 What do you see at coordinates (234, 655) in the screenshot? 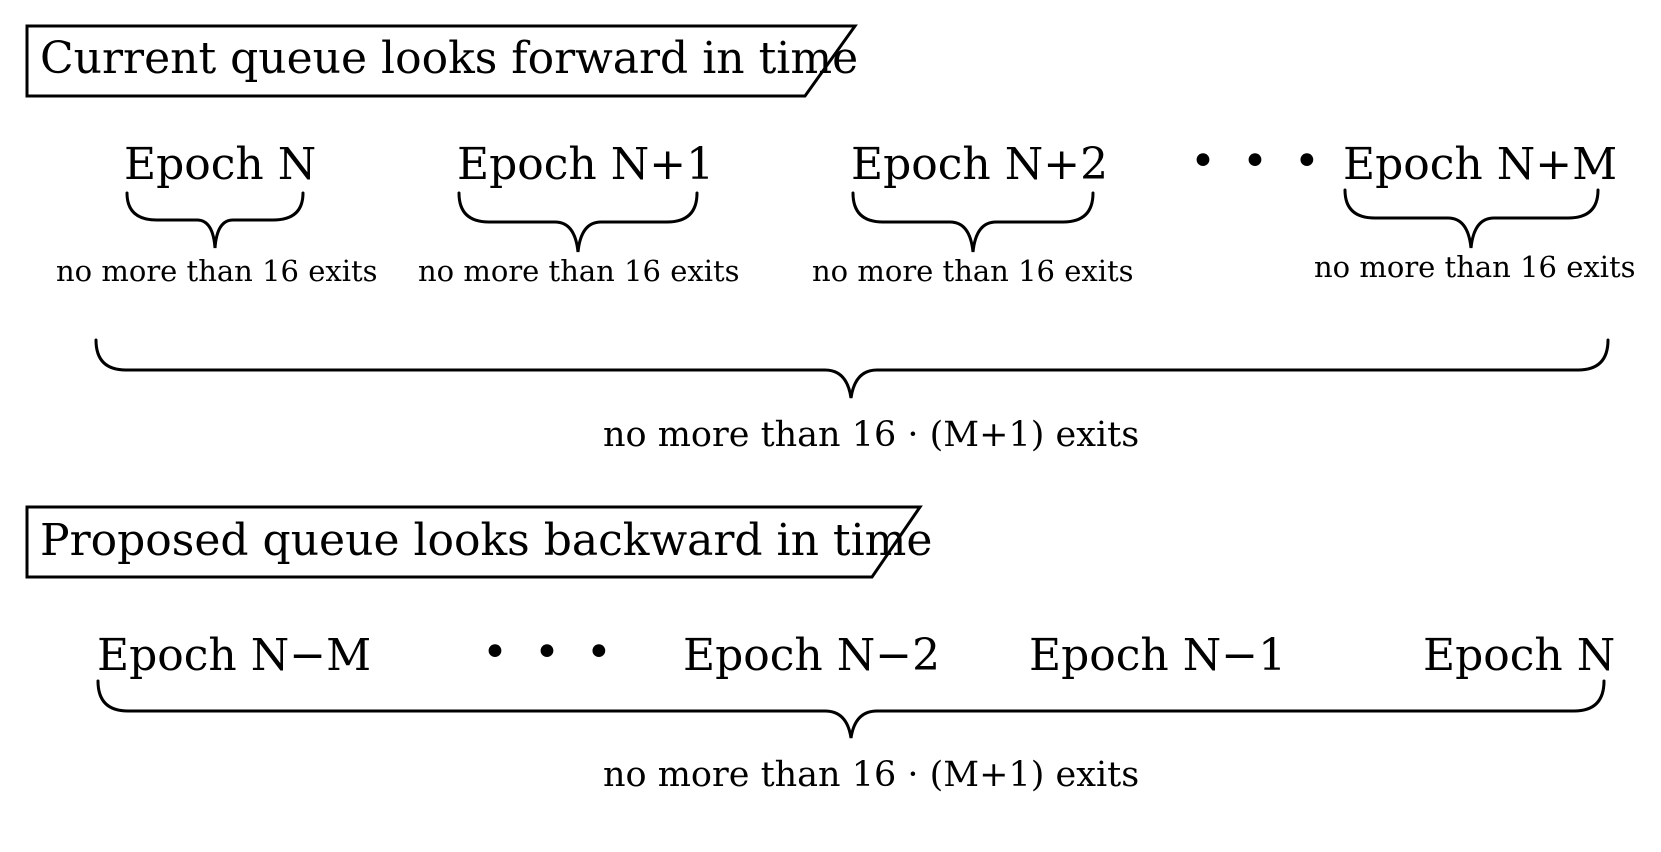
I see `epoch-n-minus-m-label: Epoch N−M` at bounding box center [234, 655].